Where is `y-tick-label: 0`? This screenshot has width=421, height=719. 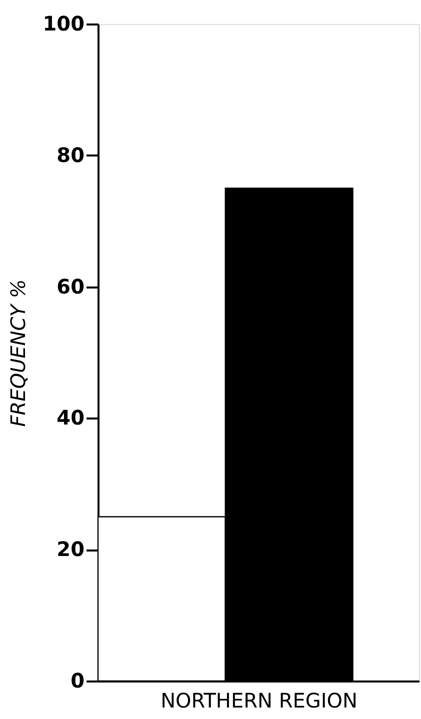
y-tick-label: 0 is located at coordinates (77, 680).